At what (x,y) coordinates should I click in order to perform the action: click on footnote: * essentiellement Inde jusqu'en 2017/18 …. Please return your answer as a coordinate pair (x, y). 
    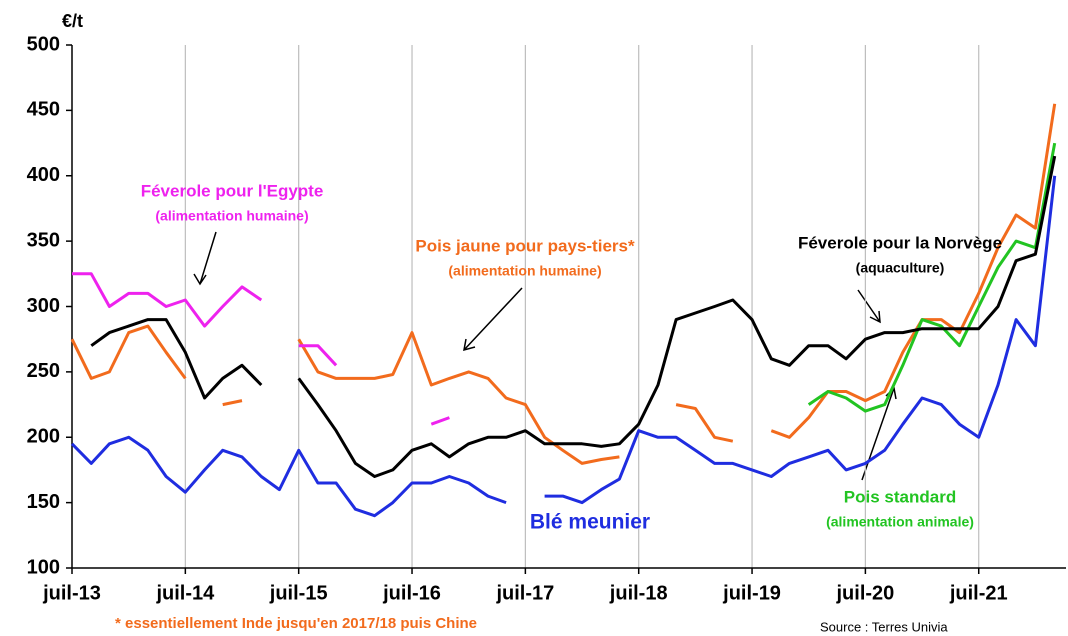
    Looking at the image, I should click on (296, 623).